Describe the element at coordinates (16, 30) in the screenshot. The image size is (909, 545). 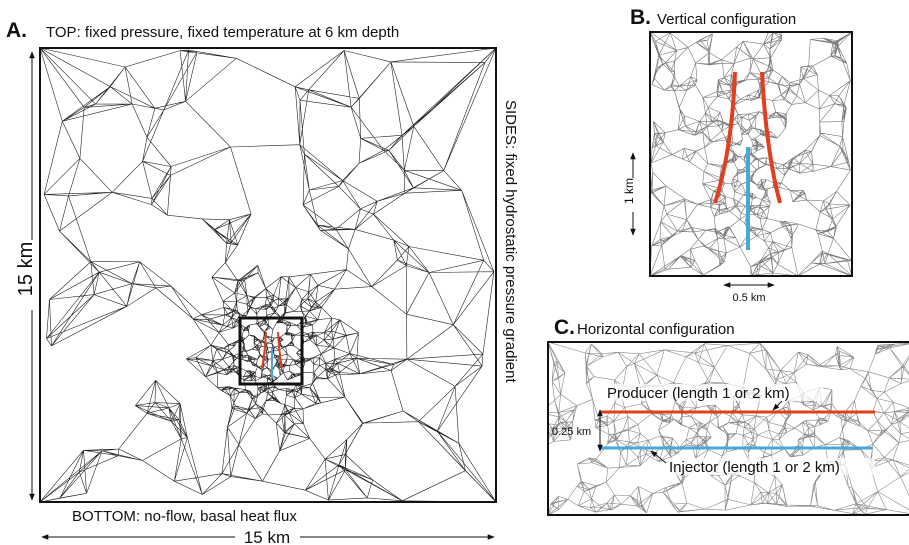
I see `panel-label: A.` at that location.